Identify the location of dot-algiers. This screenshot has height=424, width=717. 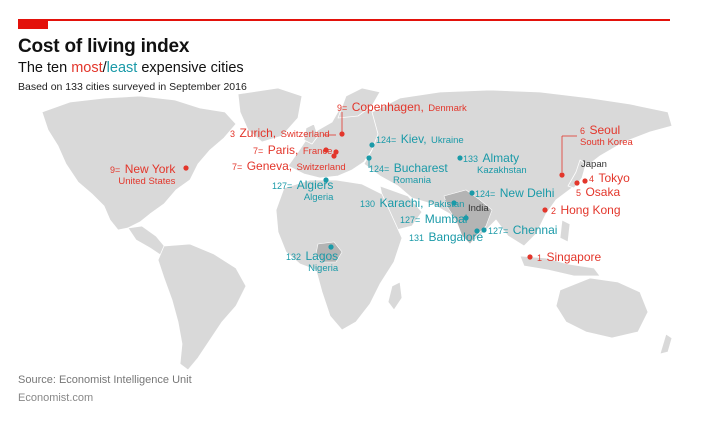
(326, 180).